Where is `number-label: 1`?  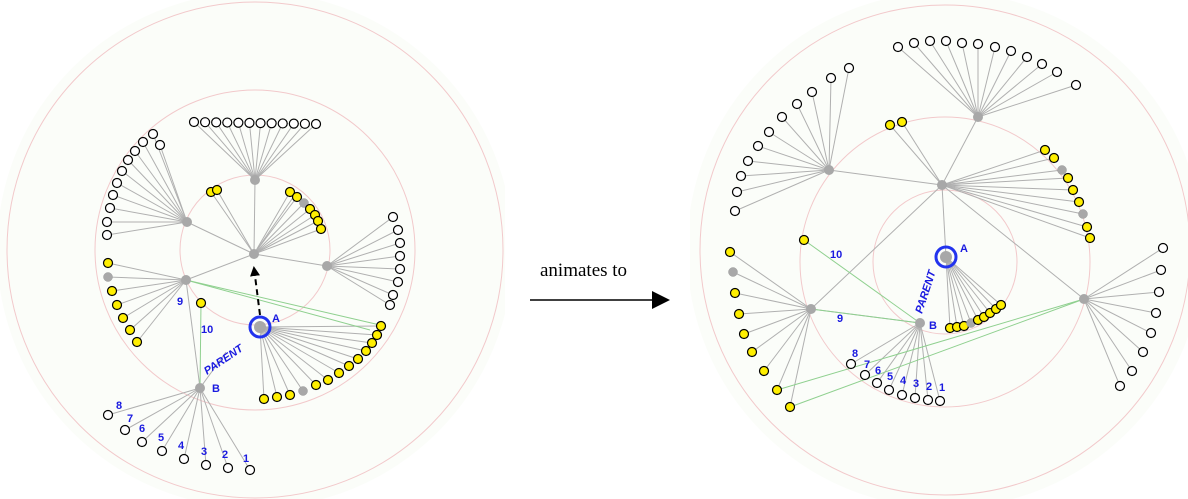 number-label: 1 is located at coordinates (942, 388).